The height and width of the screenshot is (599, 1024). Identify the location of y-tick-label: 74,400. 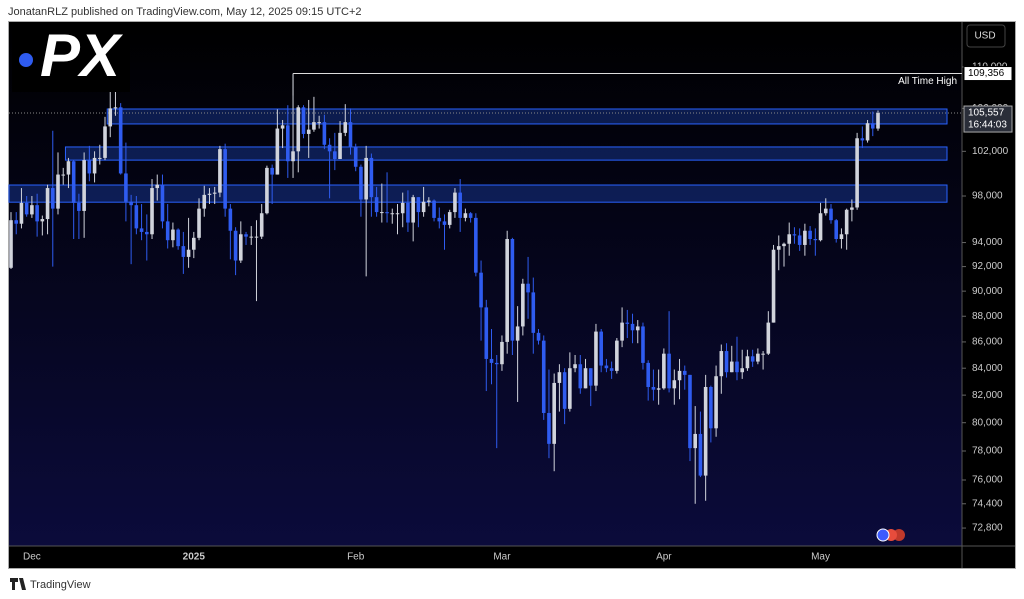
(987, 503).